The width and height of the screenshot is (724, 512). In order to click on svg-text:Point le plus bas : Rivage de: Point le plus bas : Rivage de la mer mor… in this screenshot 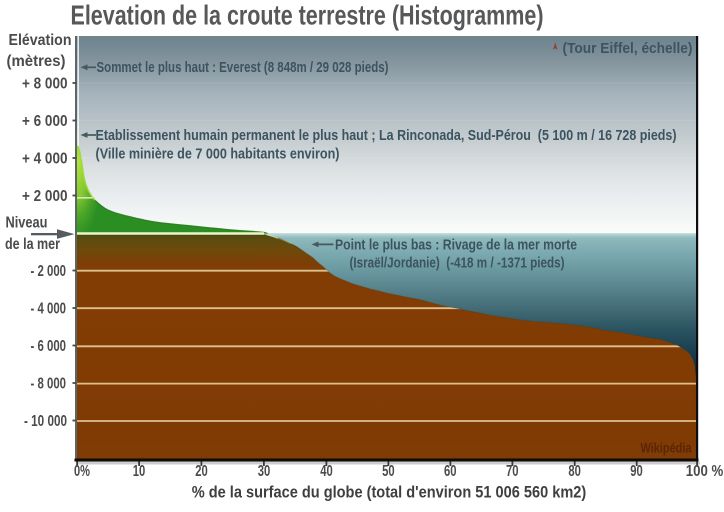, I will do `click(456, 246)`.